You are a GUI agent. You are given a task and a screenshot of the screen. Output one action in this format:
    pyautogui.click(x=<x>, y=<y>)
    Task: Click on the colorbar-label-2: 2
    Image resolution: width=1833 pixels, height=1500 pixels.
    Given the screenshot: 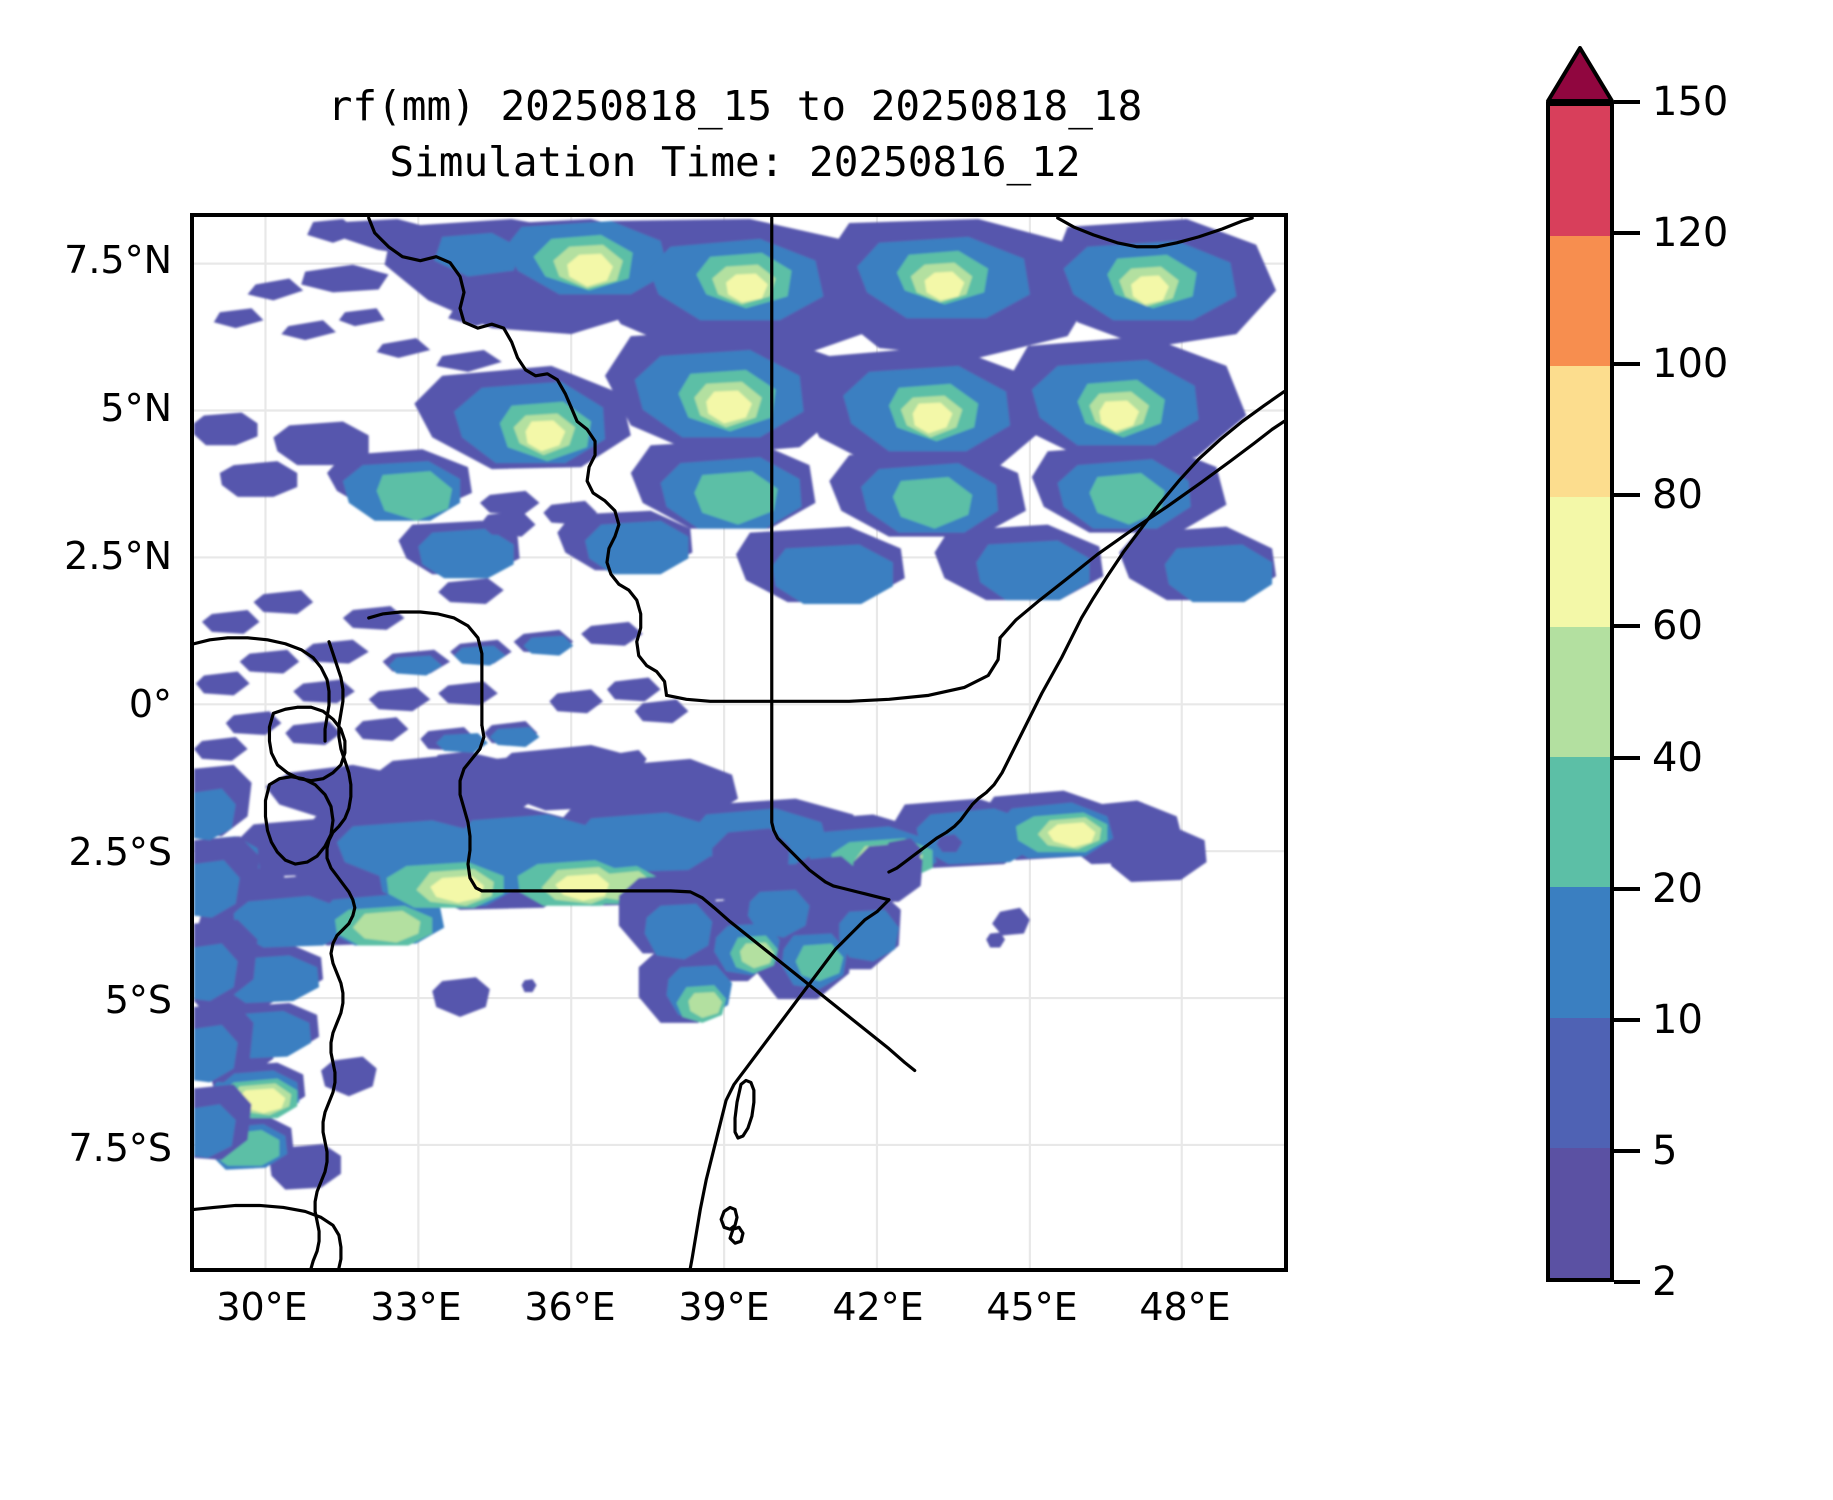 What is the action you would take?
    pyautogui.click(x=1665, y=1282)
    